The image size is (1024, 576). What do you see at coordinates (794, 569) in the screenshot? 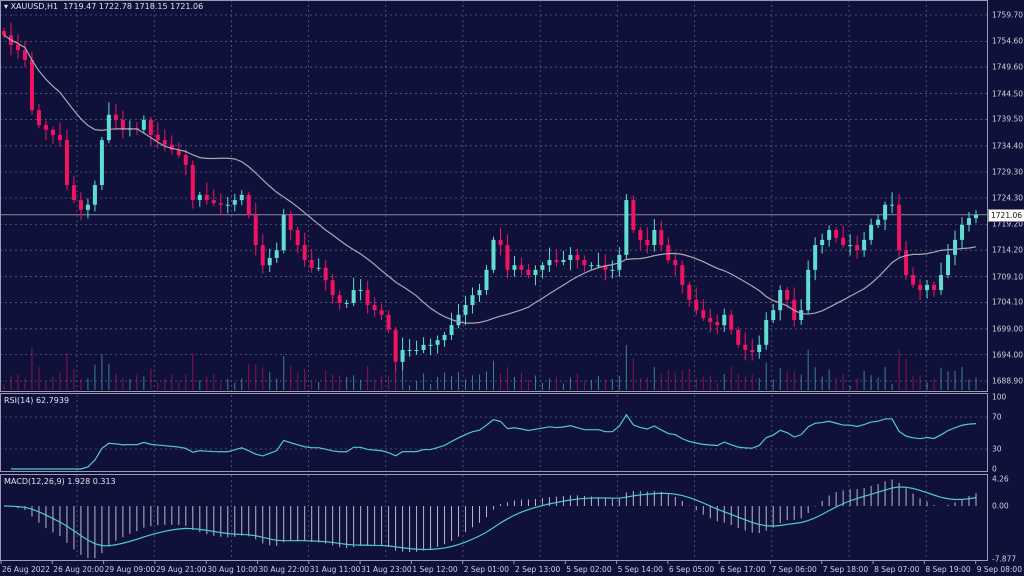
I see `time-tick: 7 Sep 06:00` at bounding box center [794, 569].